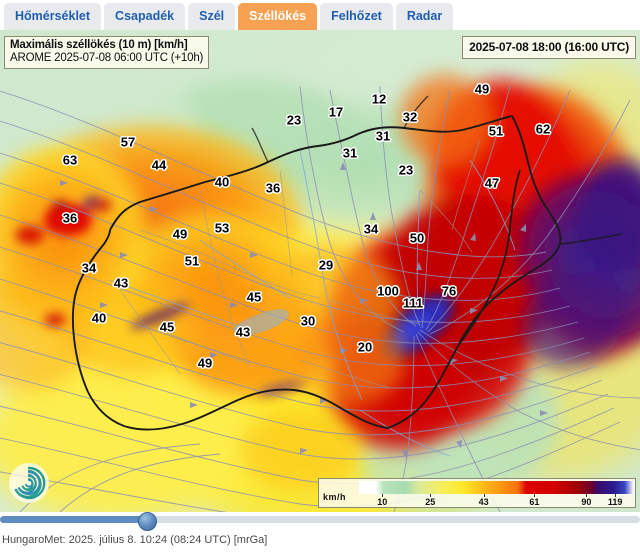  What do you see at coordinates (549, 47) in the screenshot?
I see `map-valid-time-box: 2025-07-08 18:00 (16:00 UTC)` at bounding box center [549, 47].